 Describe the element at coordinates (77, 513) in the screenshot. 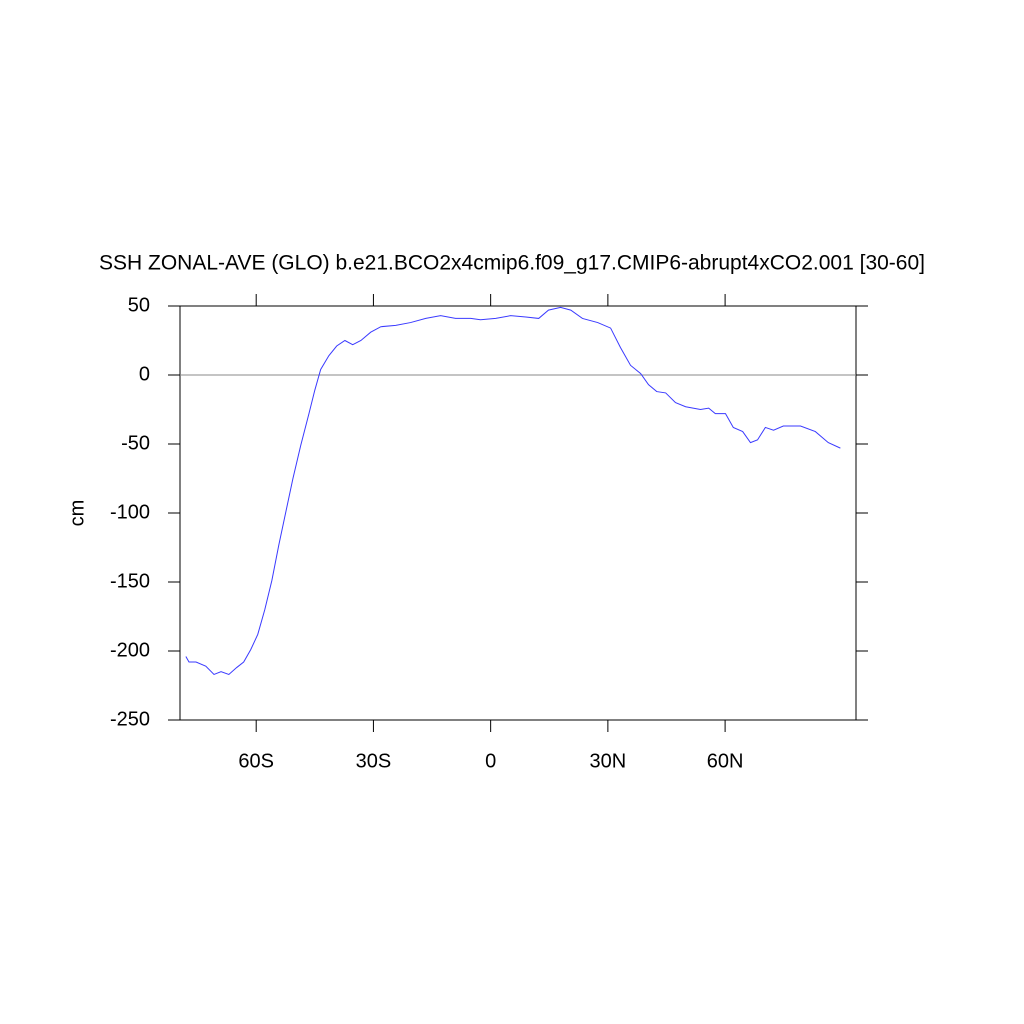

I see `y-axis-label: cm` at that location.